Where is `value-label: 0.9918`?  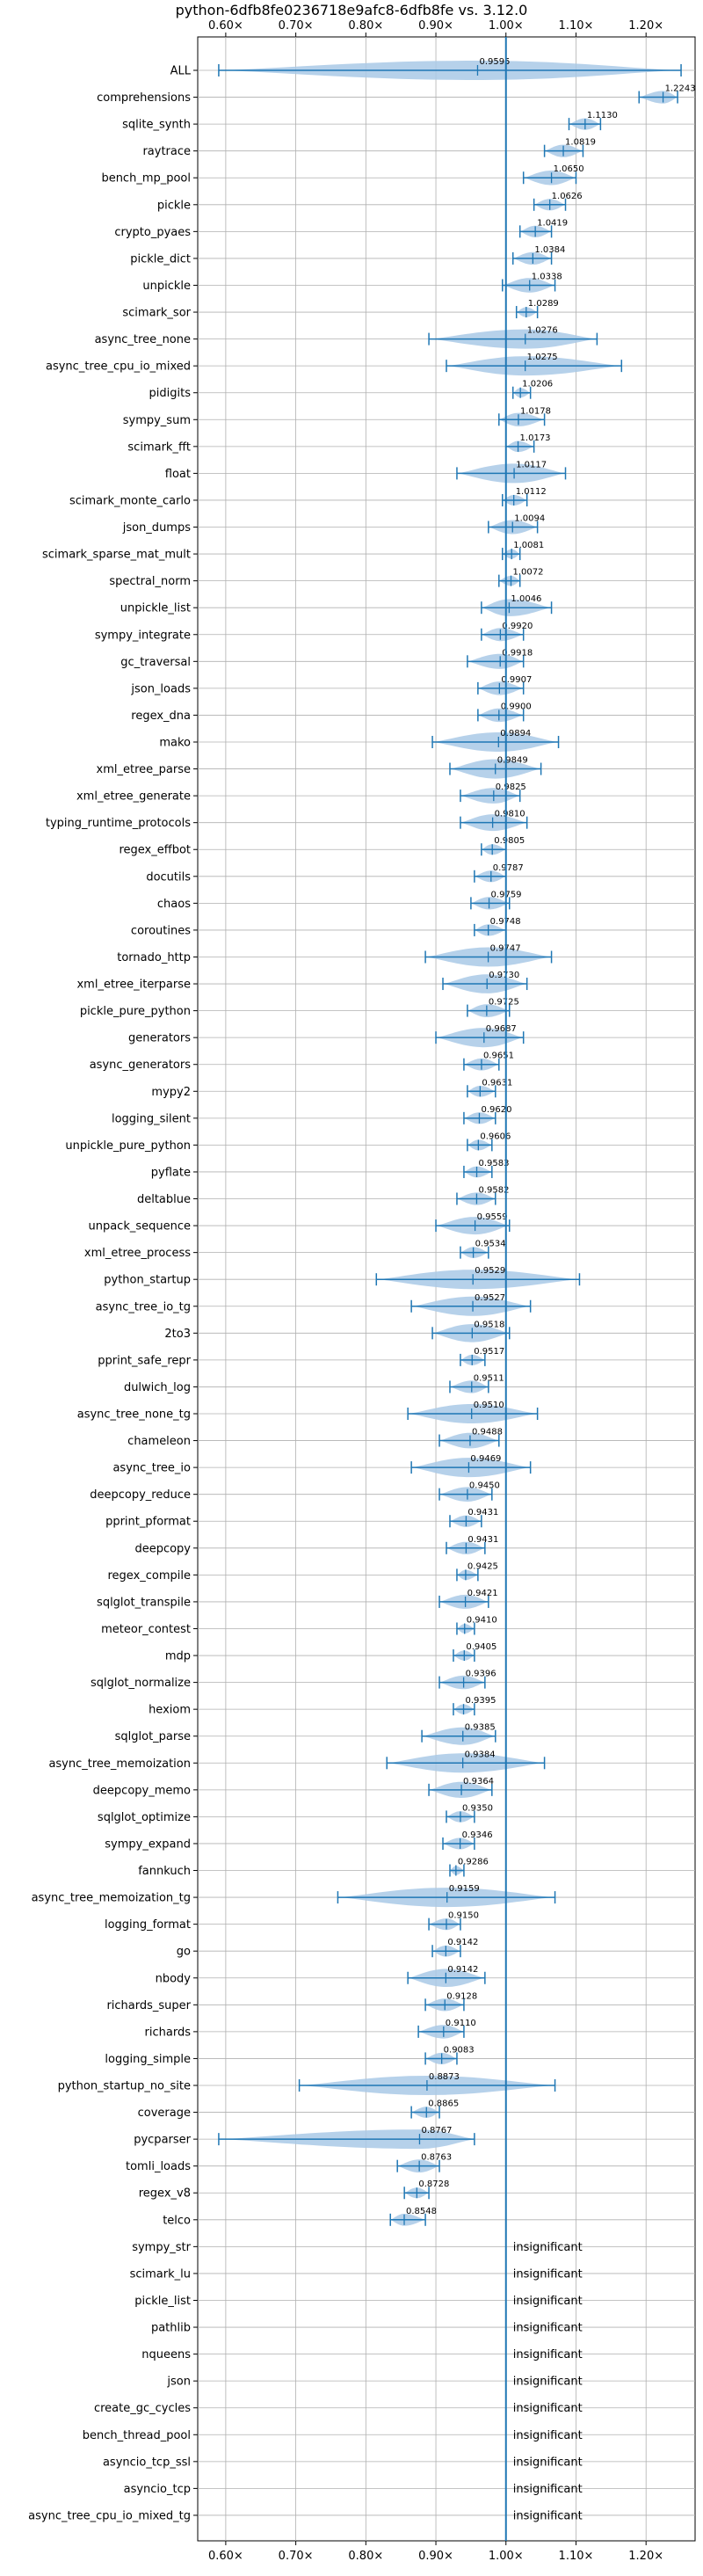
value-label: 0.9918 is located at coordinates (517, 653).